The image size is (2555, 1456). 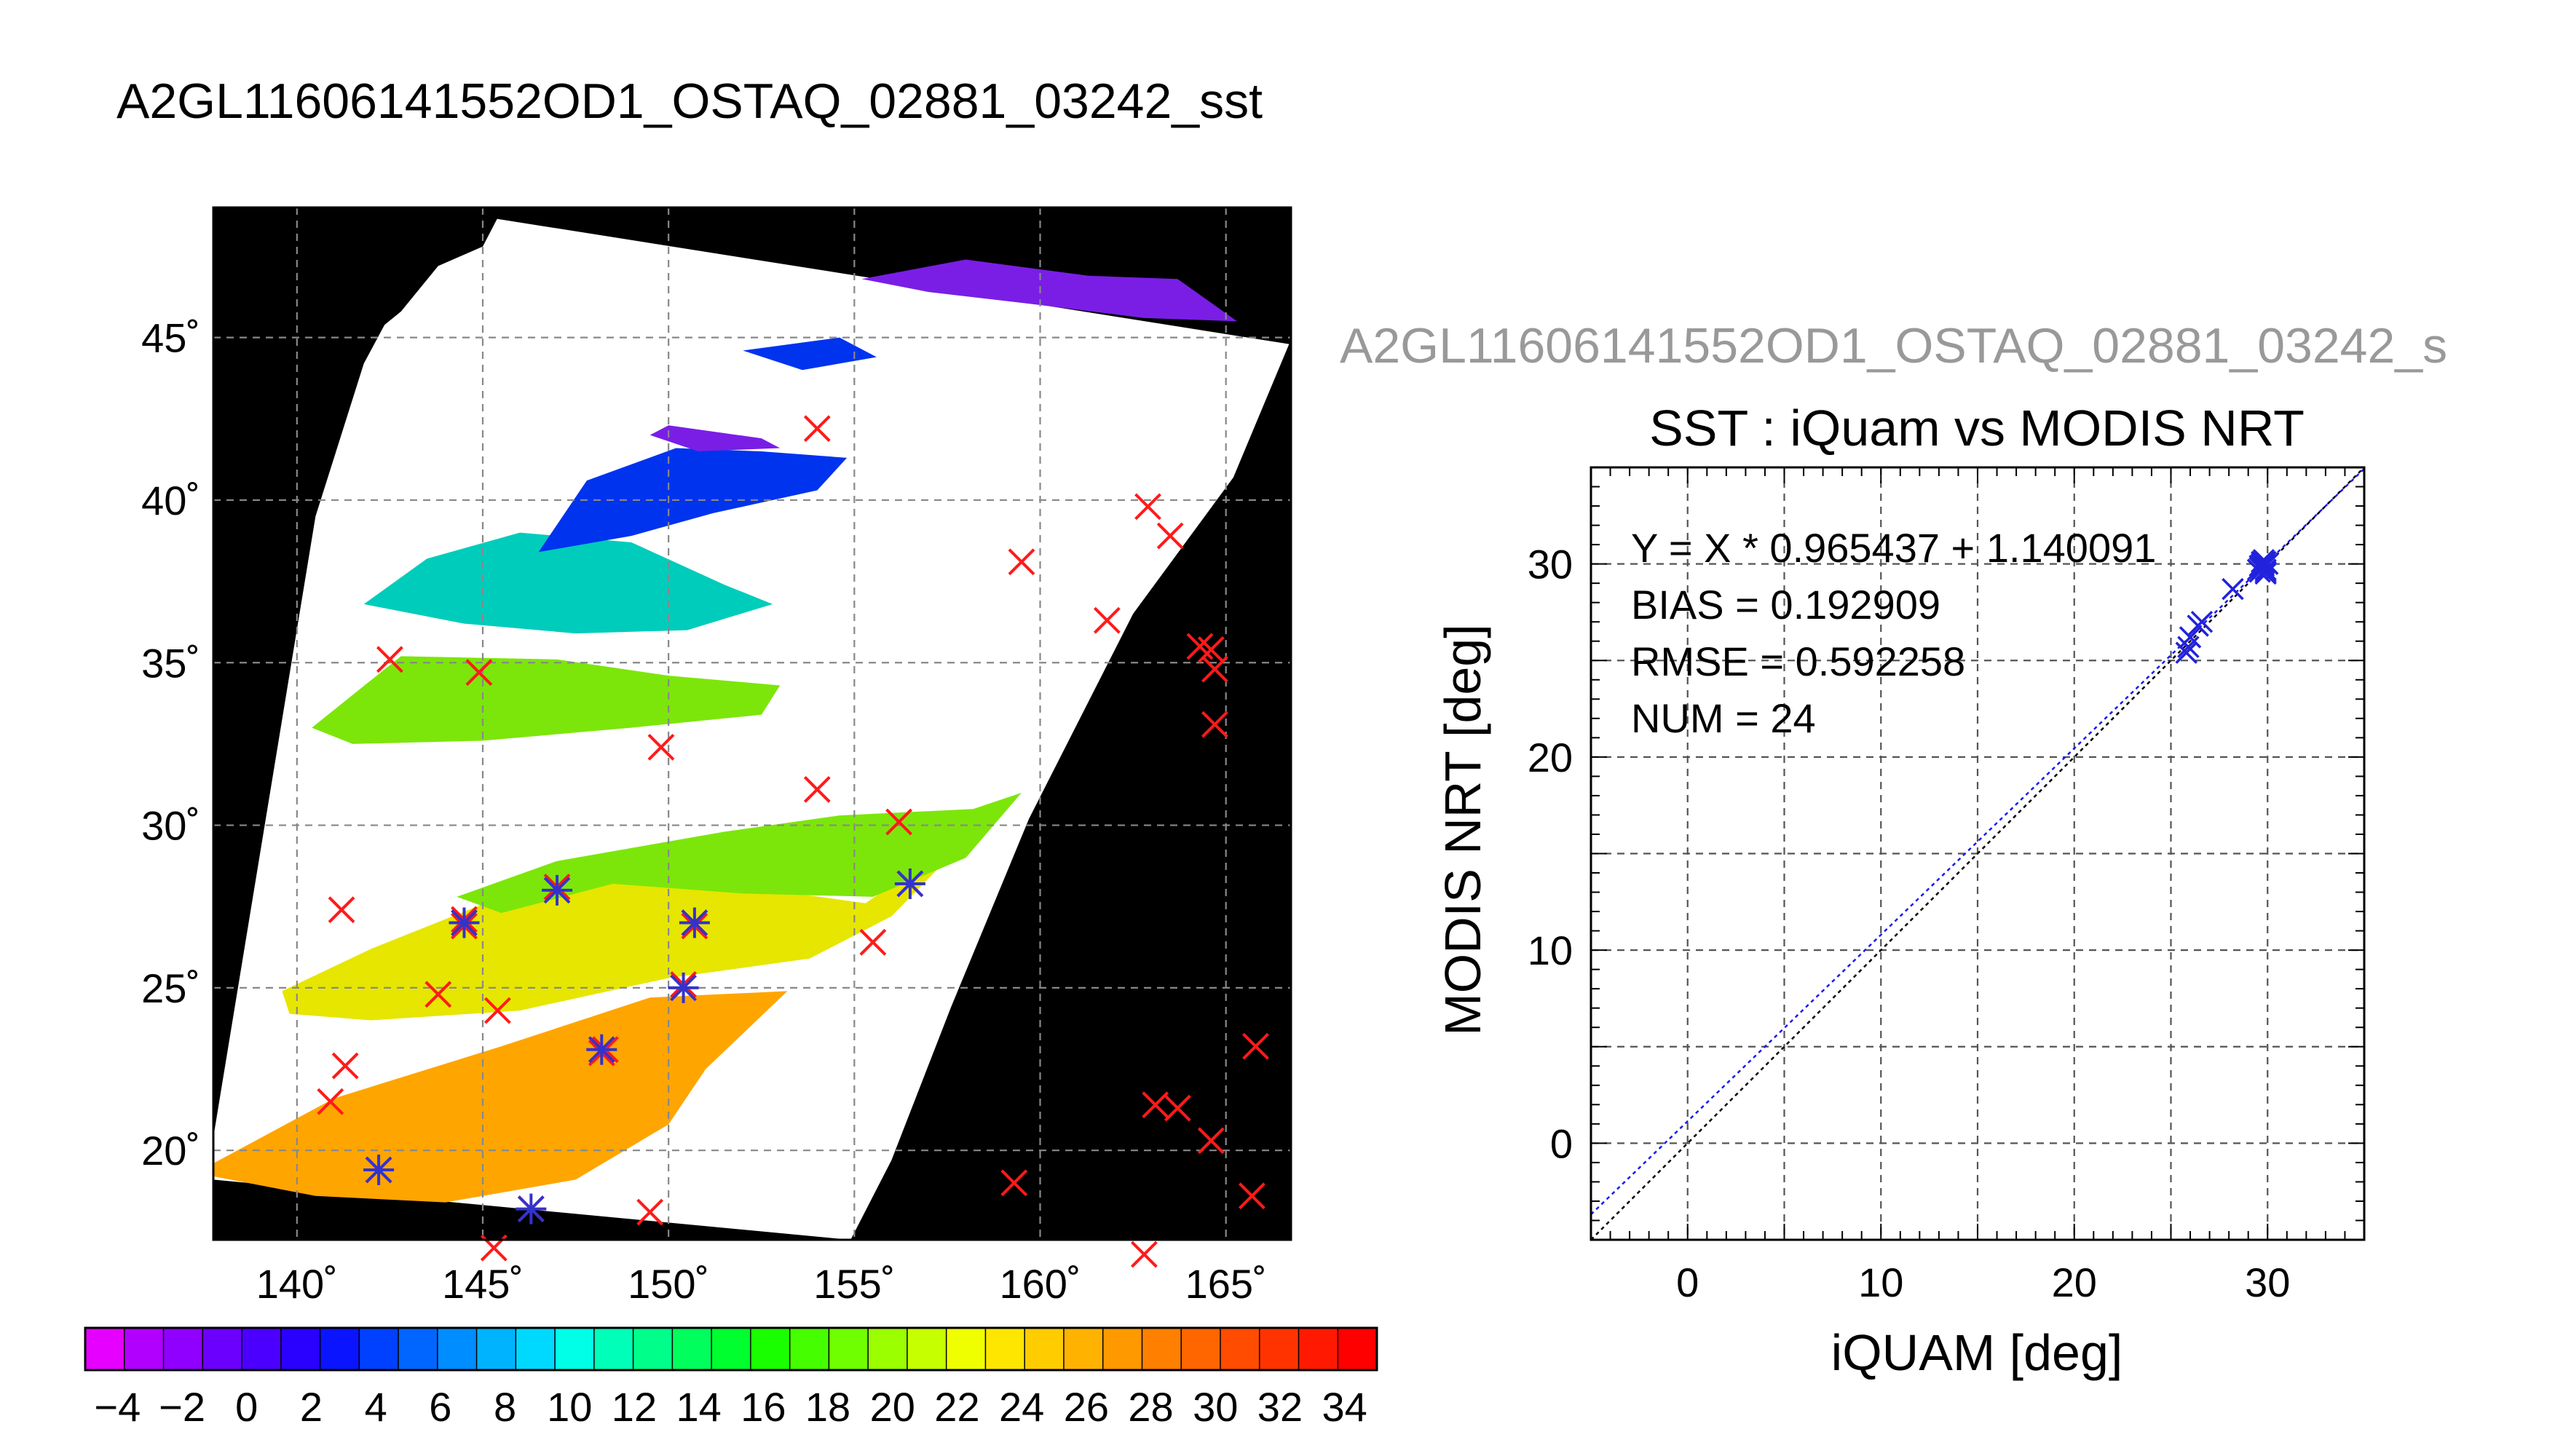 I want to click on y-tick-label: 30, so click(x=1550, y=564).